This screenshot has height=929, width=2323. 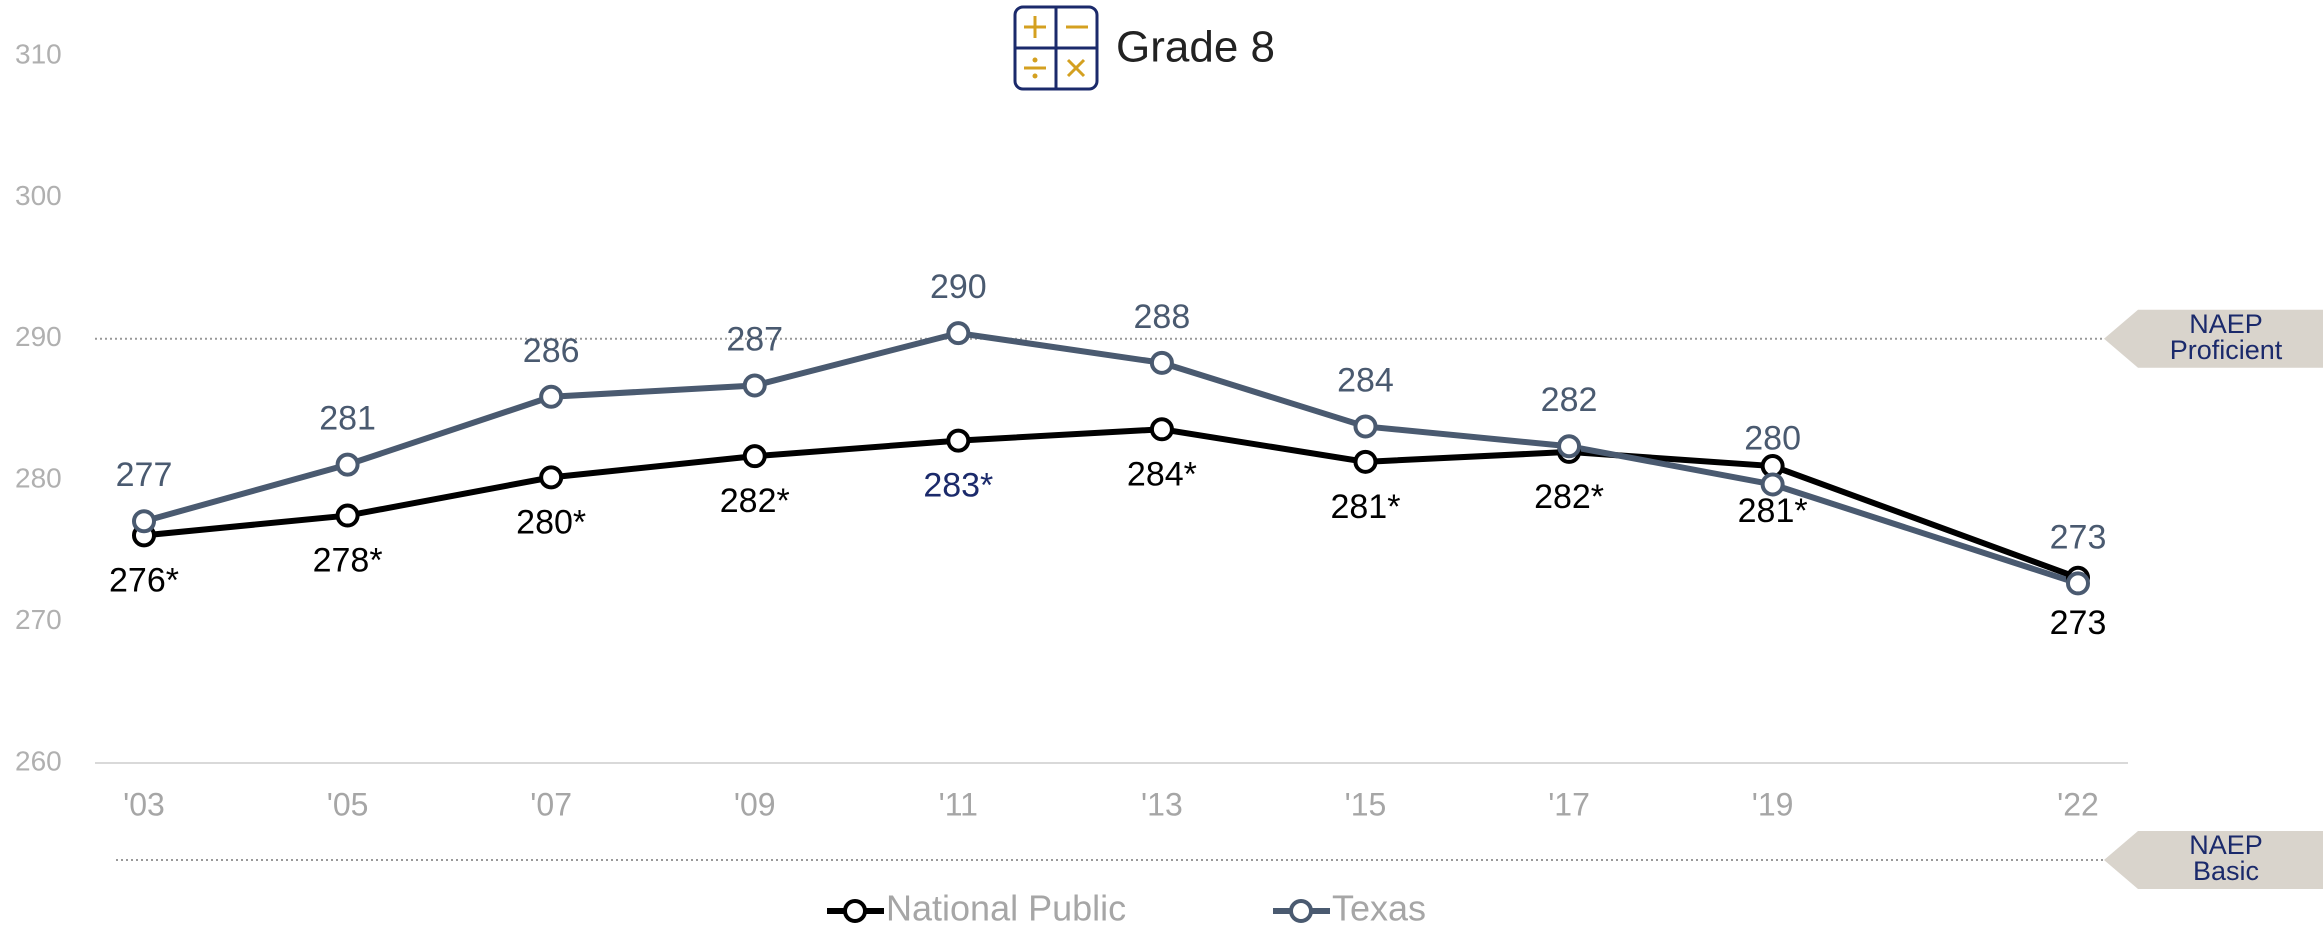 I want to click on x-tick-label: '05, so click(x=348, y=804).